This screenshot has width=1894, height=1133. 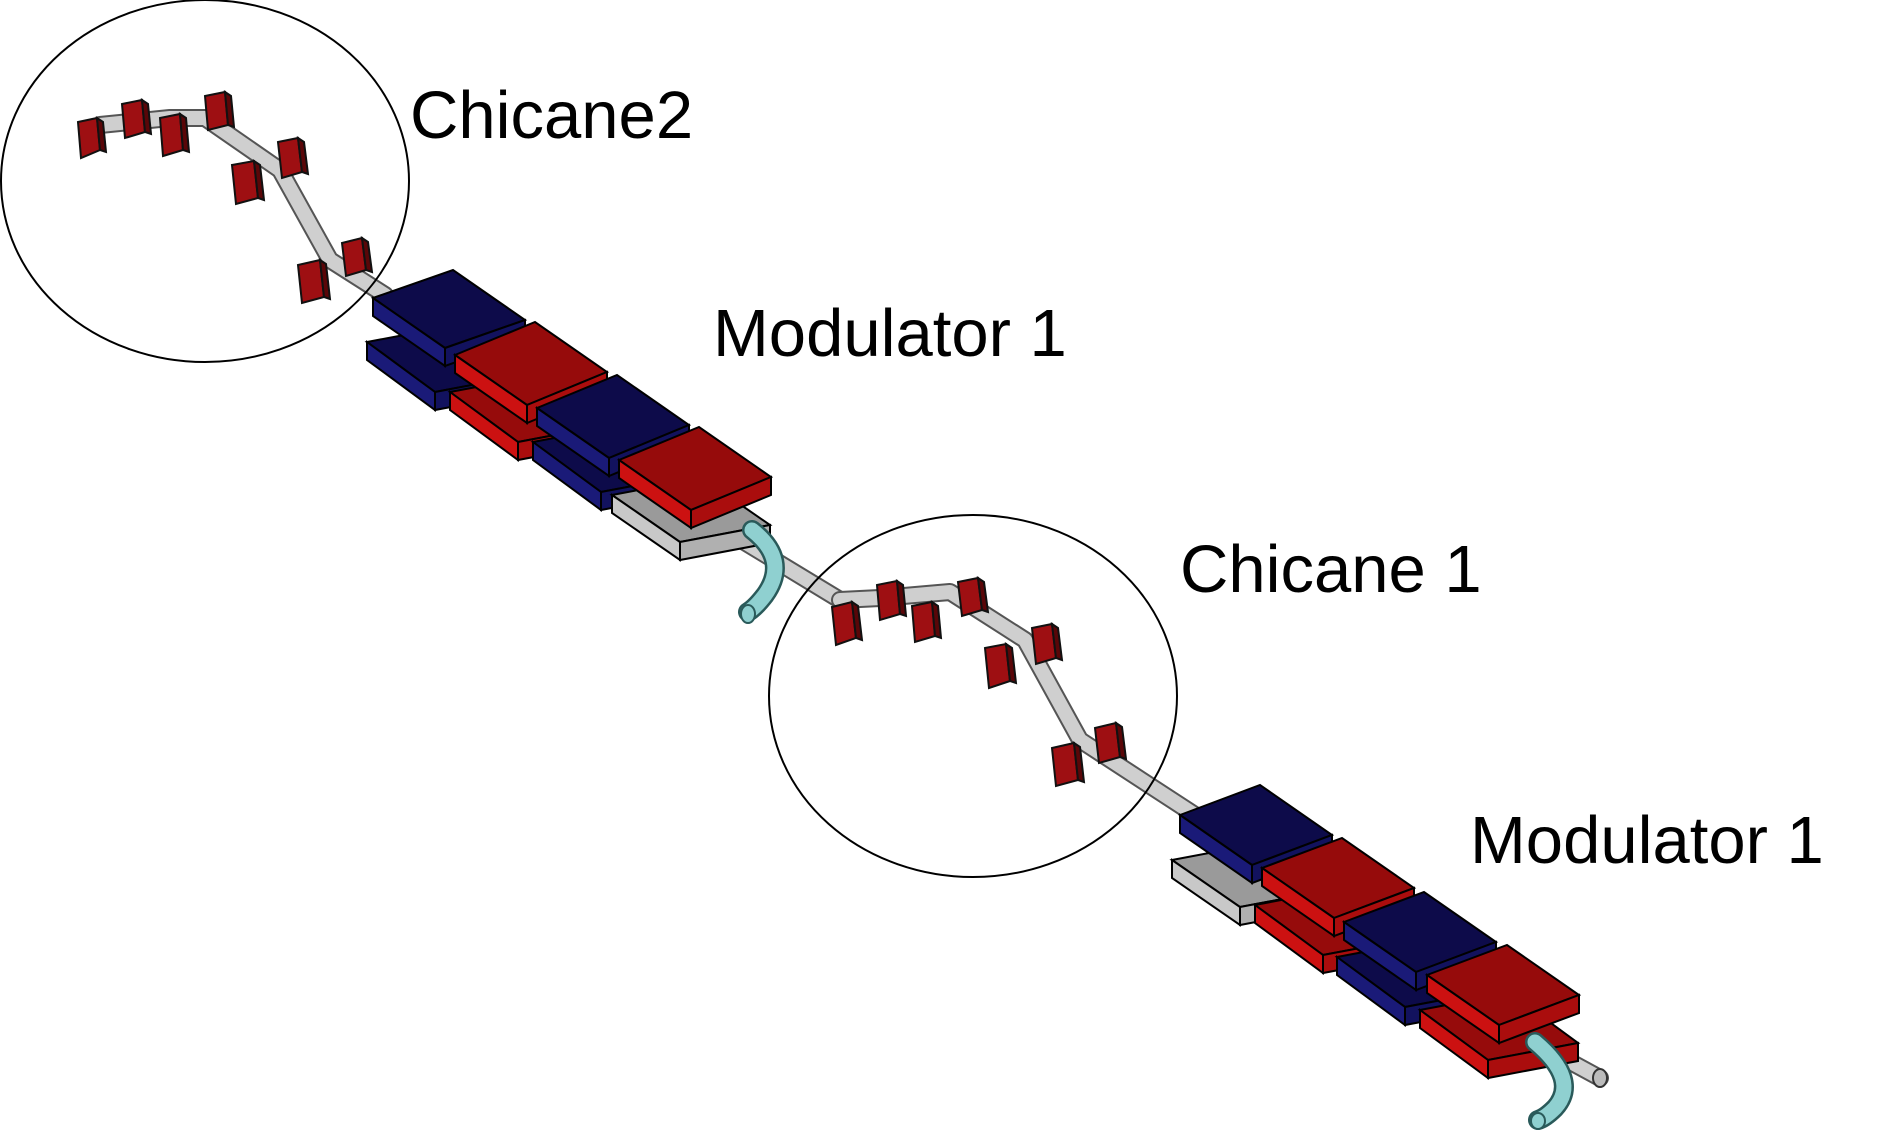 I want to click on chicane2-dipoles, so click(x=225, y=197).